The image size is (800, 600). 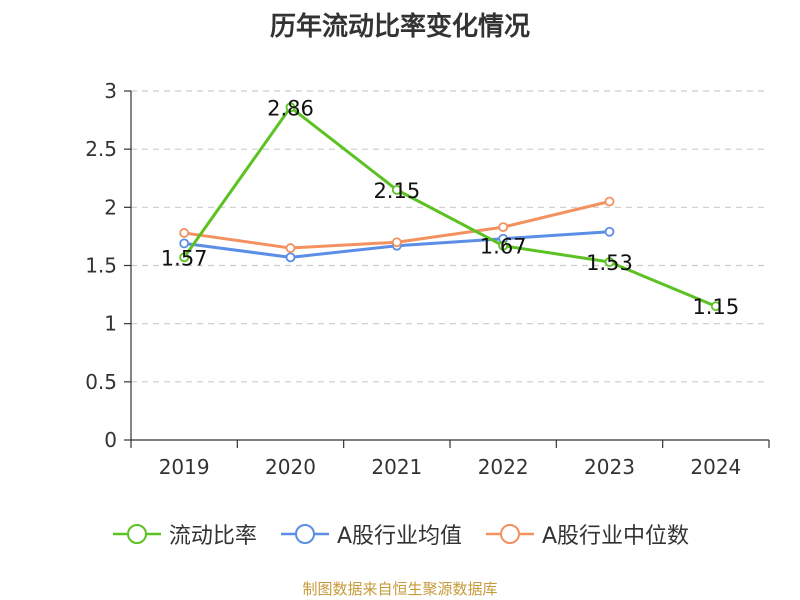 I want to click on y-tick-label: 1, so click(x=110, y=324).